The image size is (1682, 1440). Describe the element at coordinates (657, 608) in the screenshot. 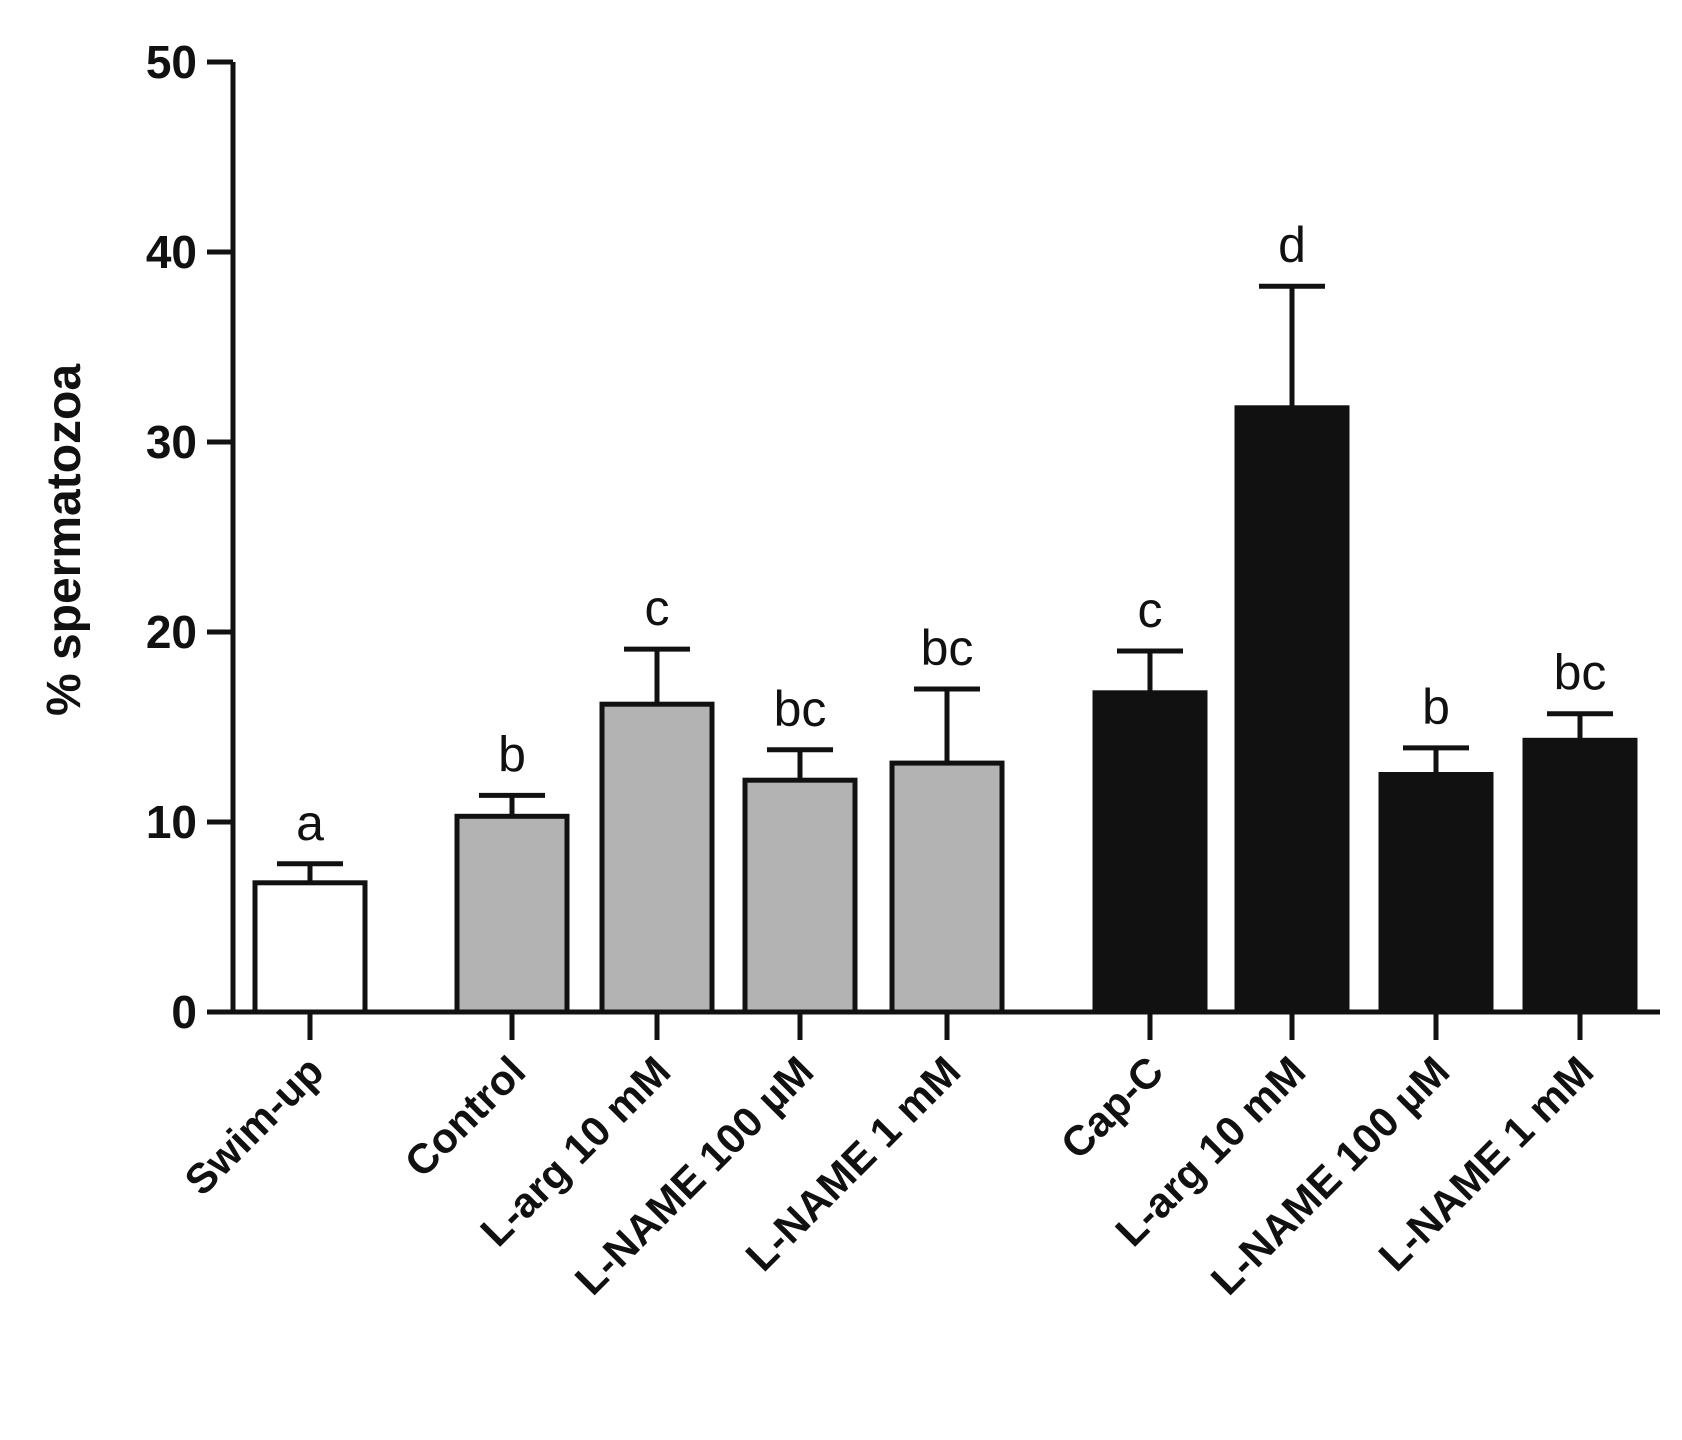

I see `significance-label-2: c` at that location.